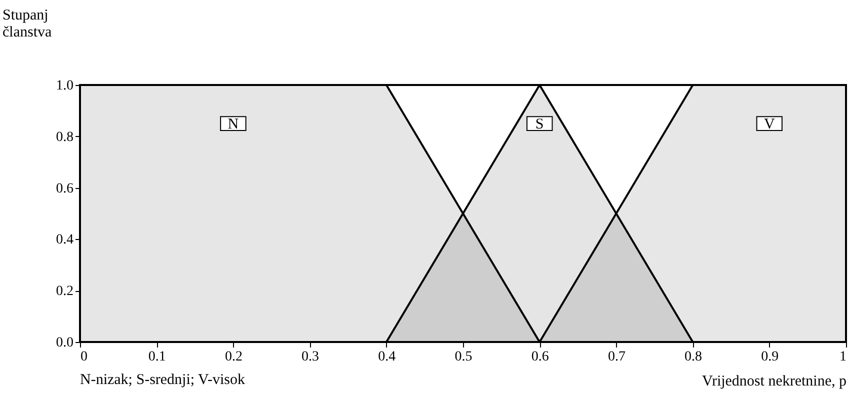 The width and height of the screenshot is (856, 416). I want to click on x-tick-label: 0, so click(84, 357).